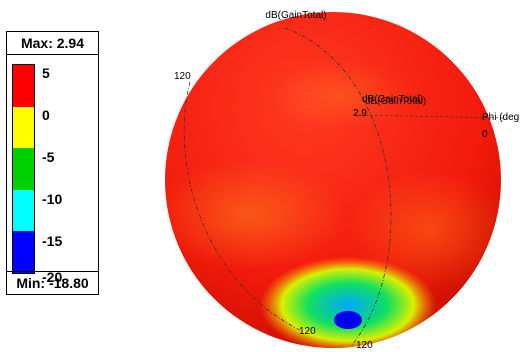 This screenshot has width=523, height=352. Describe the element at coordinates (23, 210) in the screenshot. I see `colorbar-band-cyan` at that location.